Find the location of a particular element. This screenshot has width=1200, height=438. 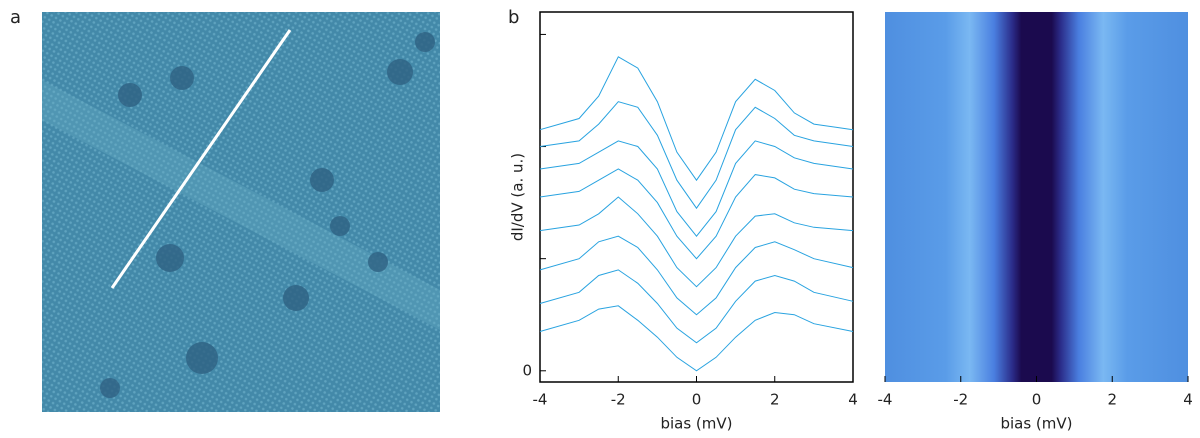

panel-label: a is located at coordinates (15, 17).